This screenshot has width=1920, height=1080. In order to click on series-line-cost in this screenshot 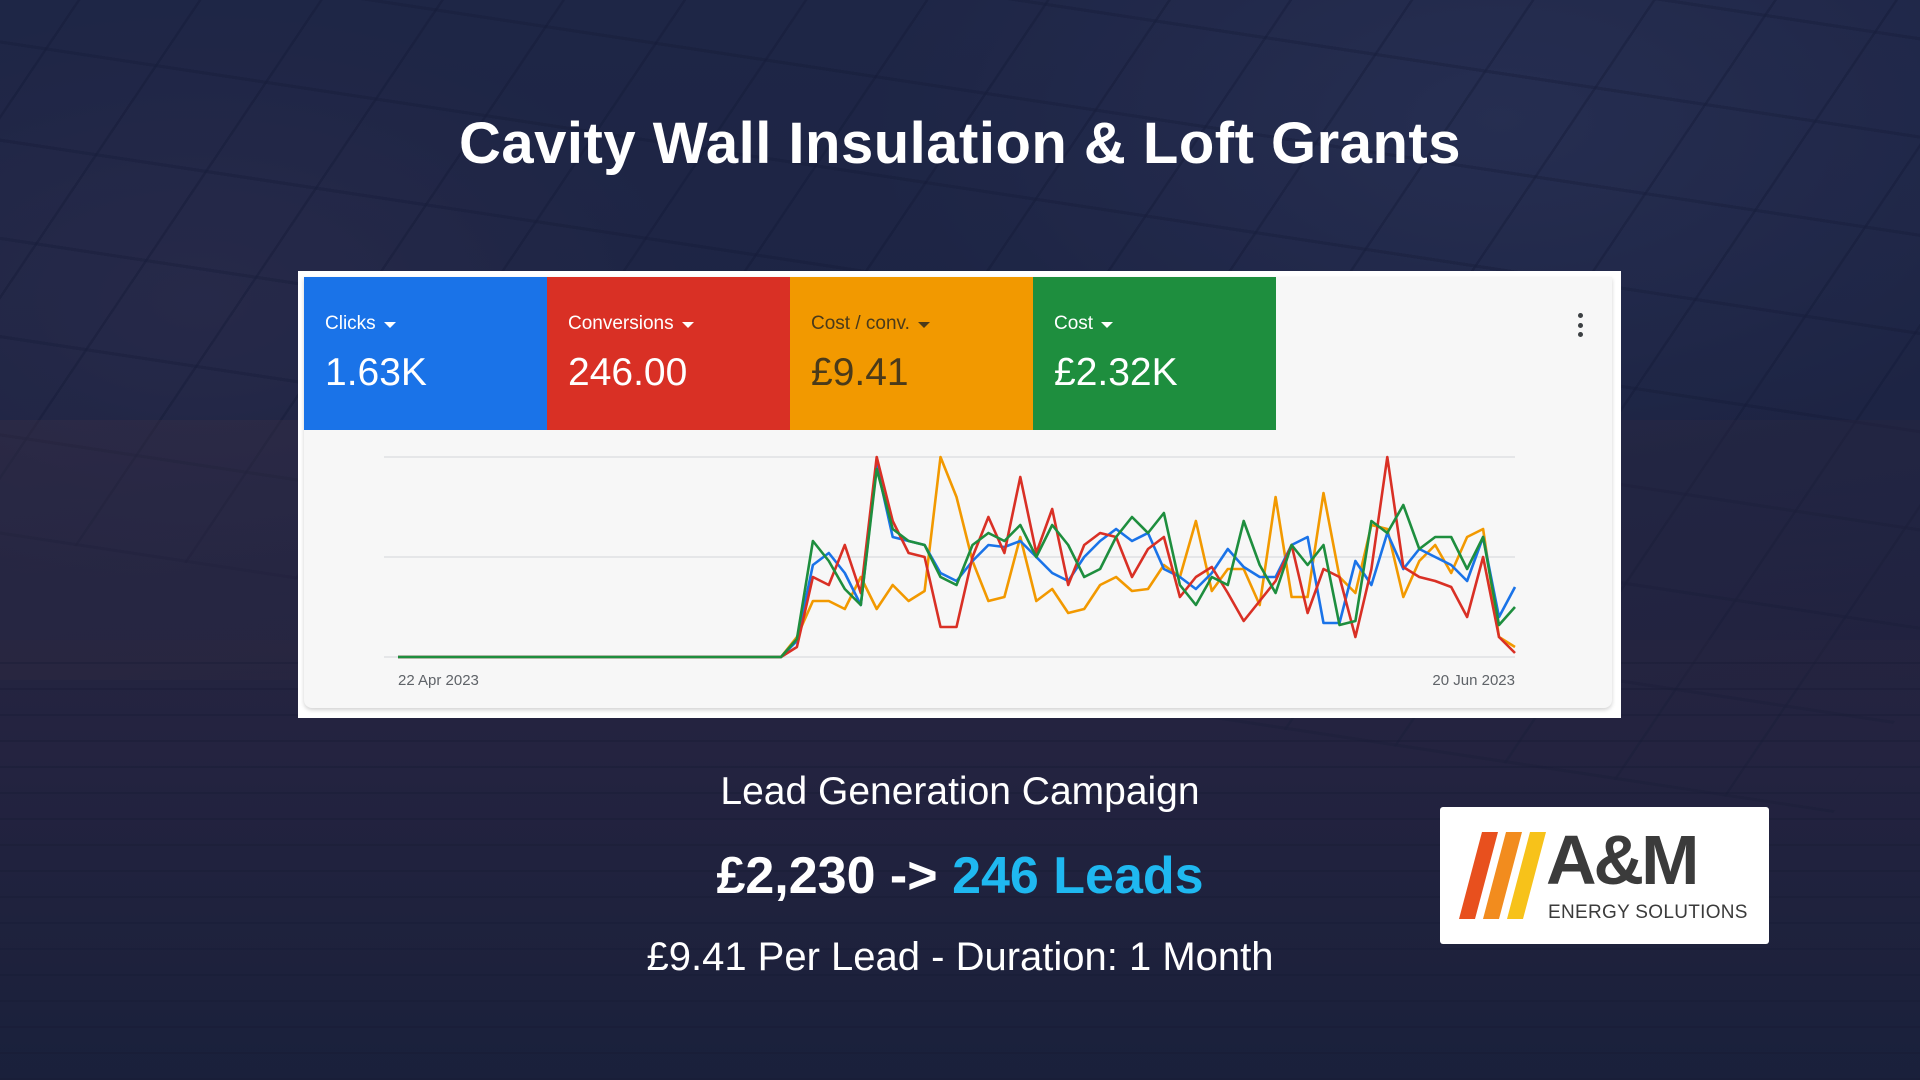, I will do `click(957, 563)`.